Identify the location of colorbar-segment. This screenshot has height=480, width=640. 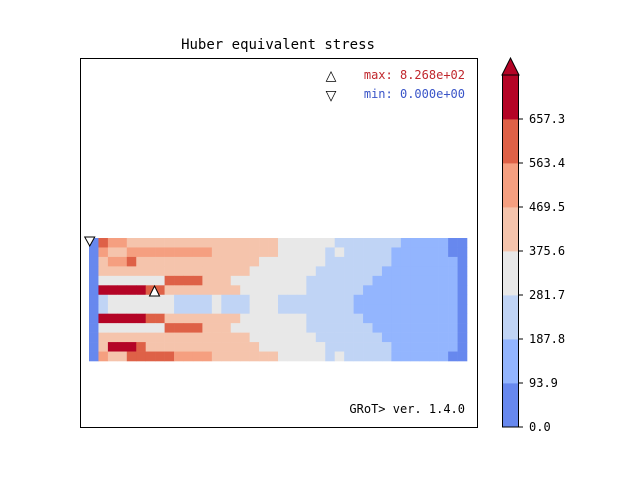
(510, 405).